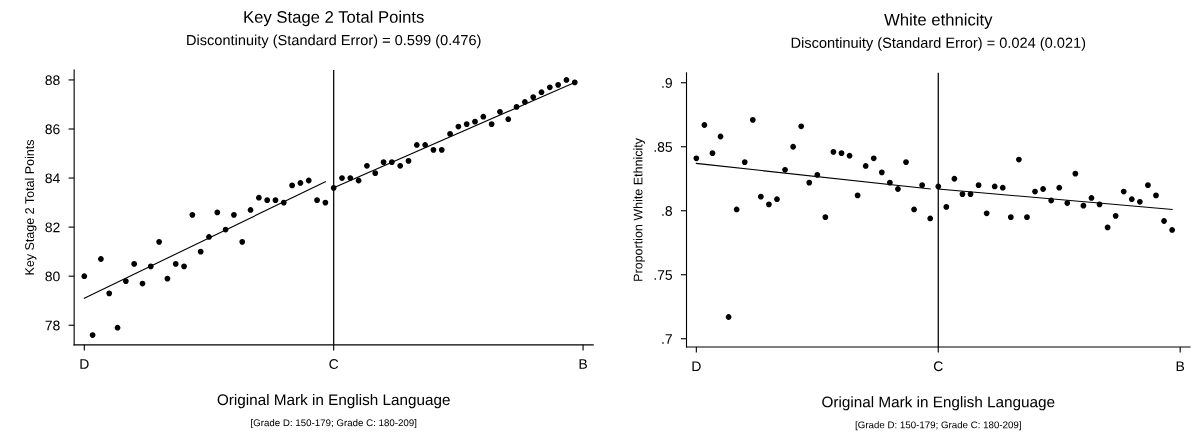 The width and height of the screenshot is (1196, 441). What do you see at coordinates (52, 129) in the screenshot?
I see `y-tick-label: 86` at bounding box center [52, 129].